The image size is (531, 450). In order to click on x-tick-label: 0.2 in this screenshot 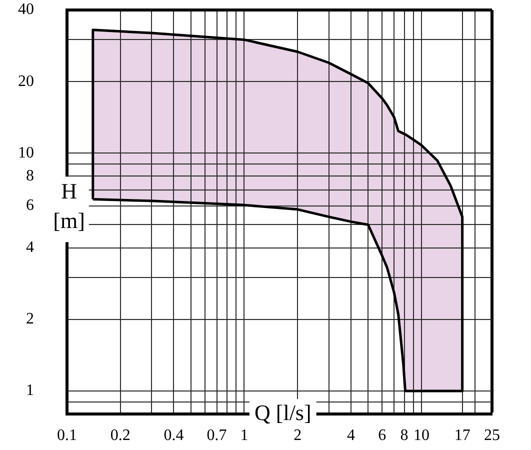, I will do `click(120, 435)`.